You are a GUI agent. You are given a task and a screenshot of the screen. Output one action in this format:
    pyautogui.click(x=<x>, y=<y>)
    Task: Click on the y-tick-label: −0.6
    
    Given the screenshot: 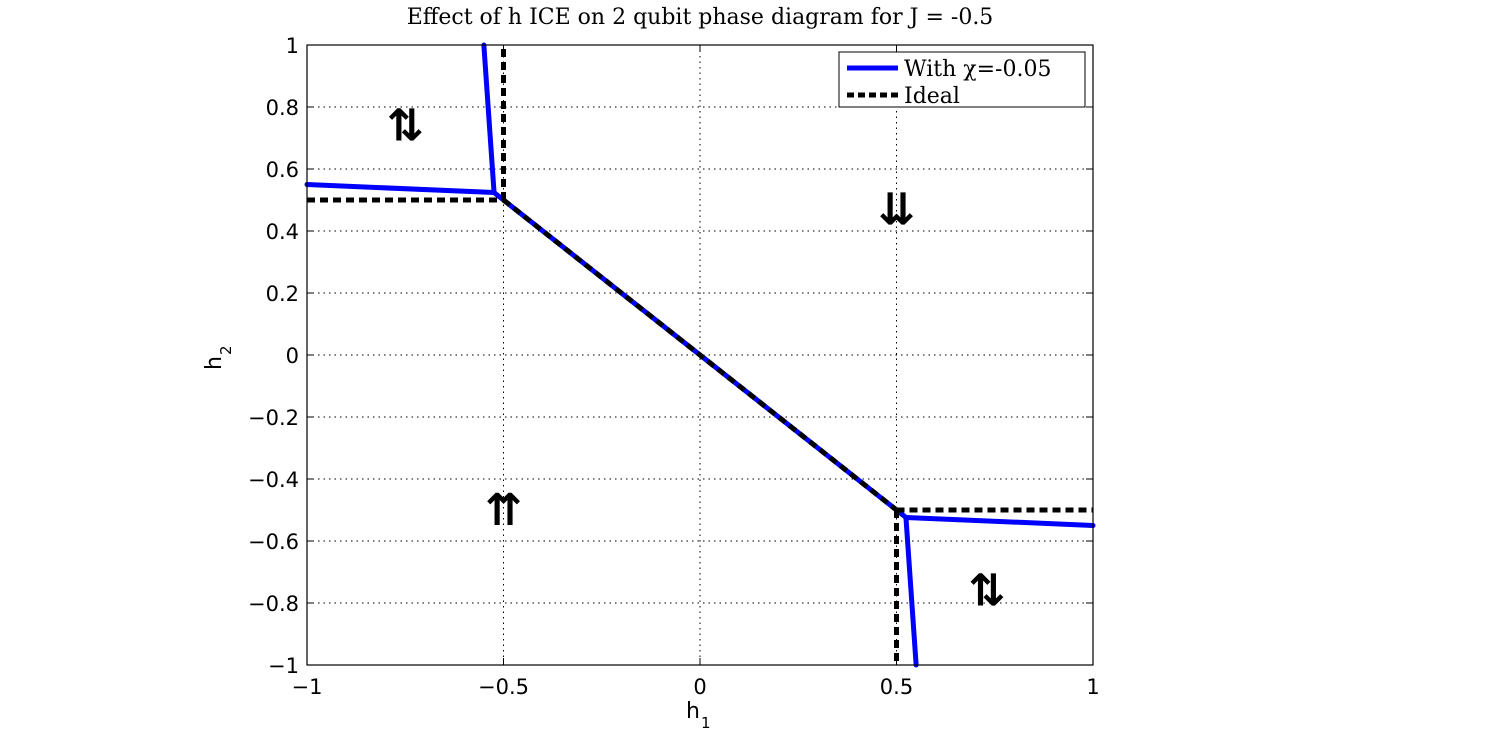 What is the action you would take?
    pyautogui.click(x=273, y=542)
    